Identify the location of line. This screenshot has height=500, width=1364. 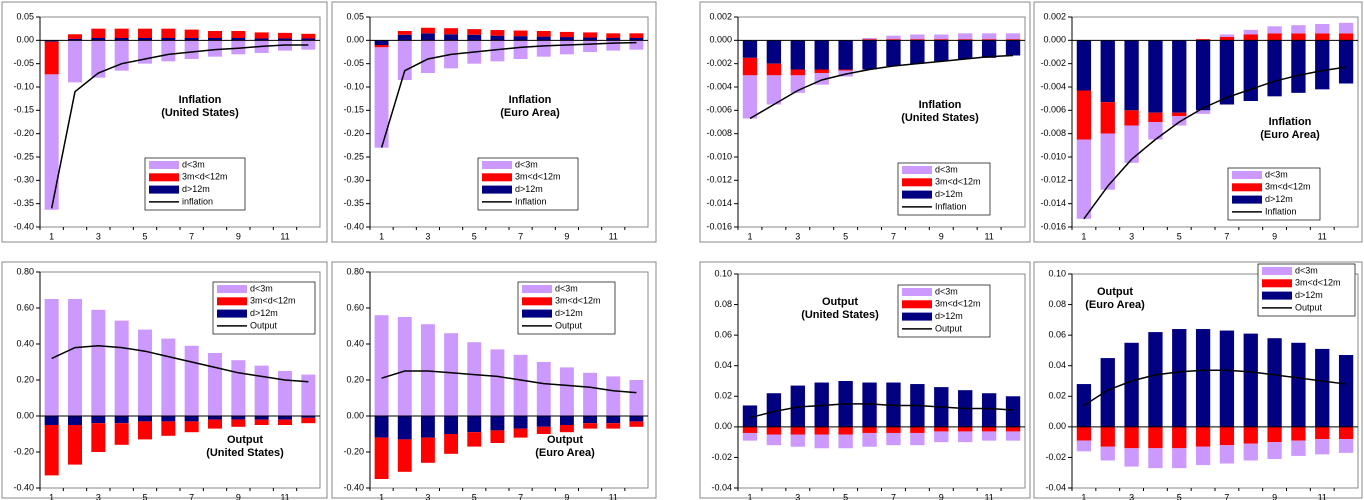
(881, 87).